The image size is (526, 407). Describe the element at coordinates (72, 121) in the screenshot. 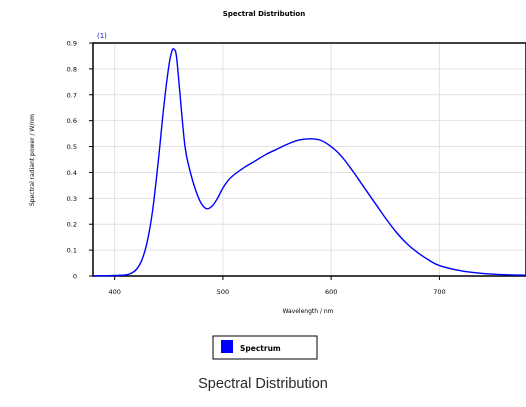

I see `y-tick-label: 0.6` at that location.